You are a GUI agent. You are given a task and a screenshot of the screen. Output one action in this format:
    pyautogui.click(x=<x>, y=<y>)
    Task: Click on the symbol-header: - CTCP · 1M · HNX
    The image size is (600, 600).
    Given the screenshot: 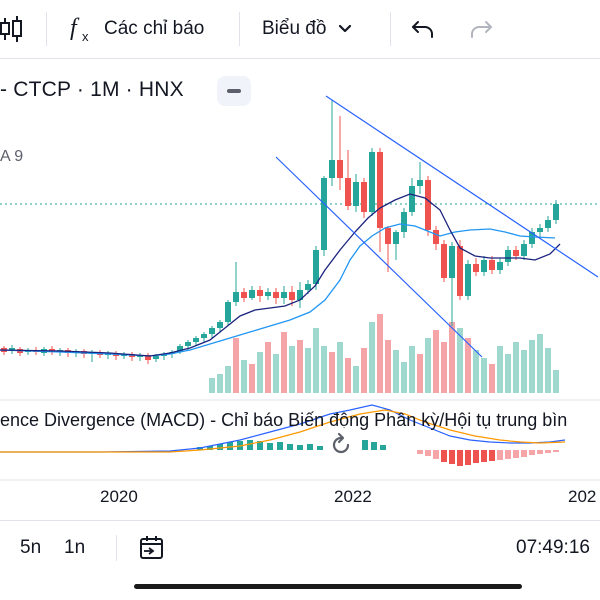 What is the action you would take?
    pyautogui.click(x=92, y=90)
    